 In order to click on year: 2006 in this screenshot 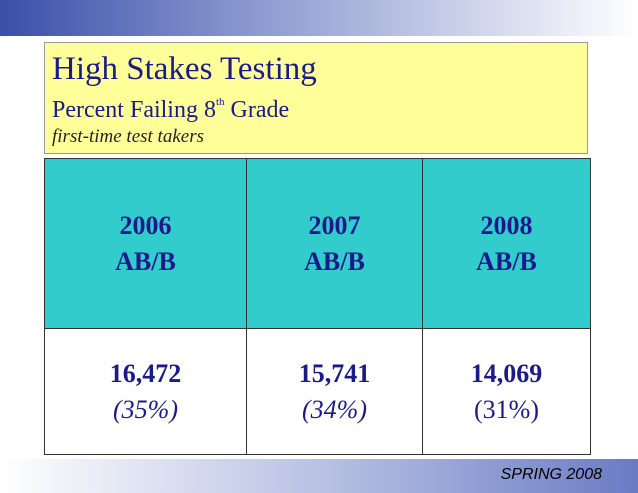, I will do `click(145, 225)`.